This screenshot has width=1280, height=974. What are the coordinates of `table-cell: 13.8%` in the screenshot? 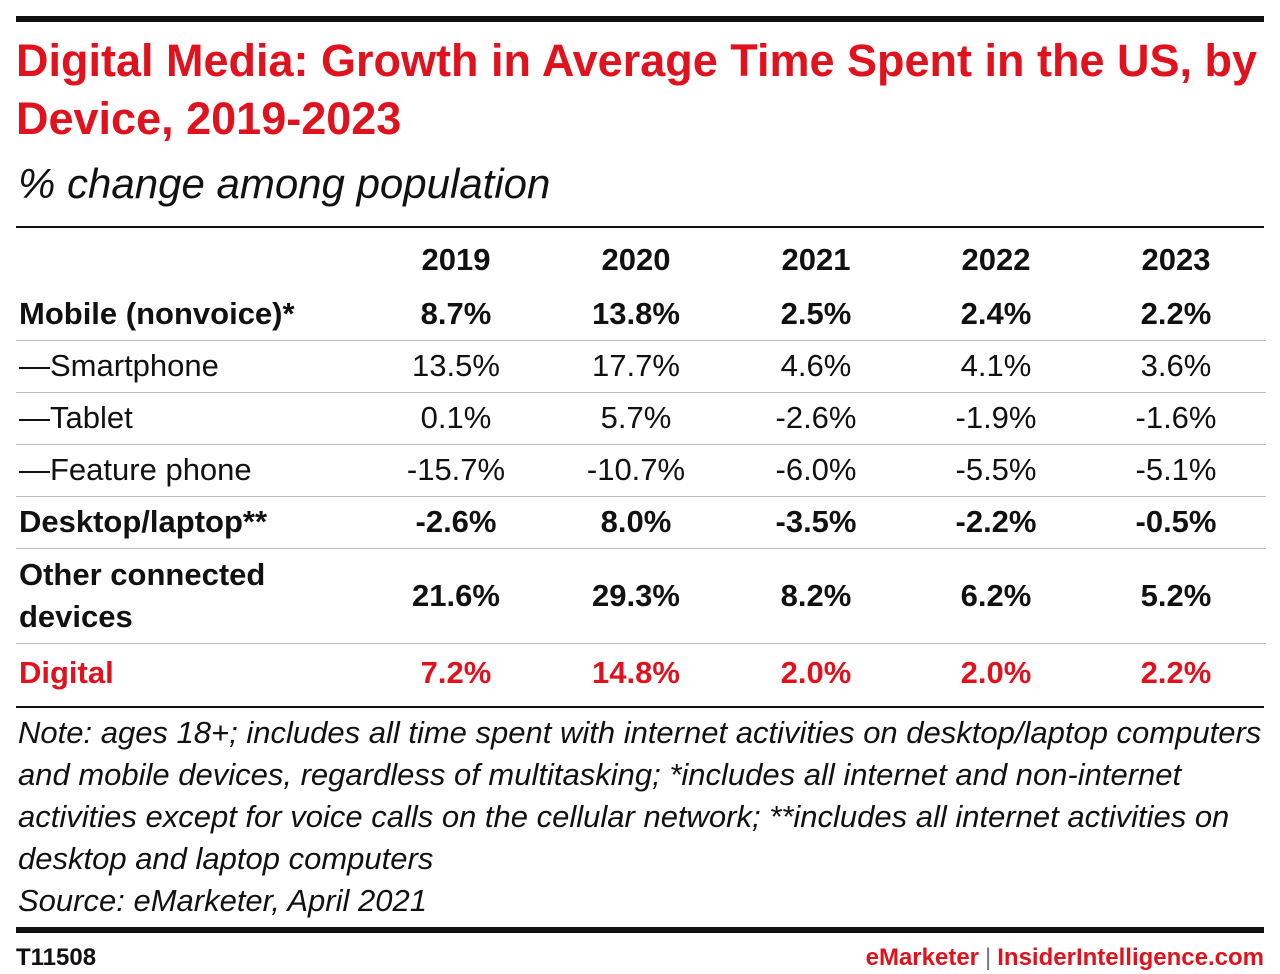 It's located at (636, 313).